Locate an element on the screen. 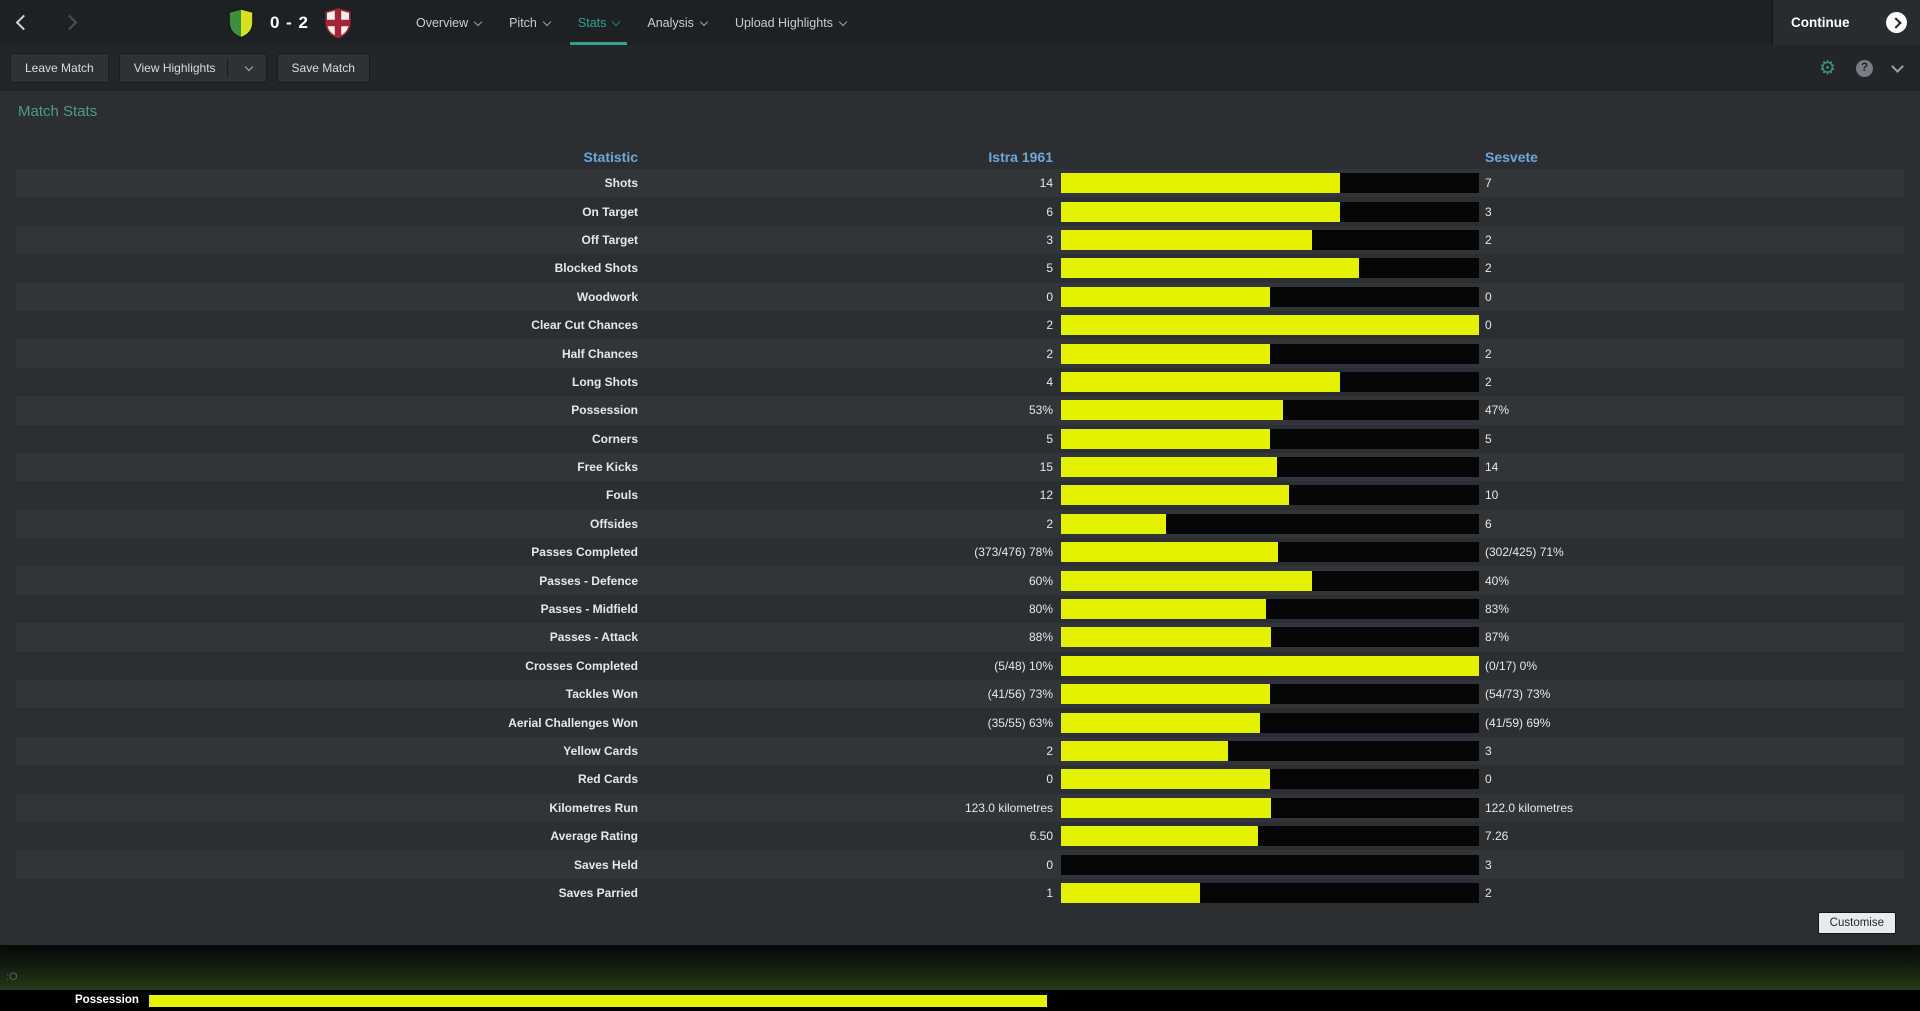 Image resolution: width=1920 pixels, height=1011 pixels. stat-label: On Target is located at coordinates (610, 211).